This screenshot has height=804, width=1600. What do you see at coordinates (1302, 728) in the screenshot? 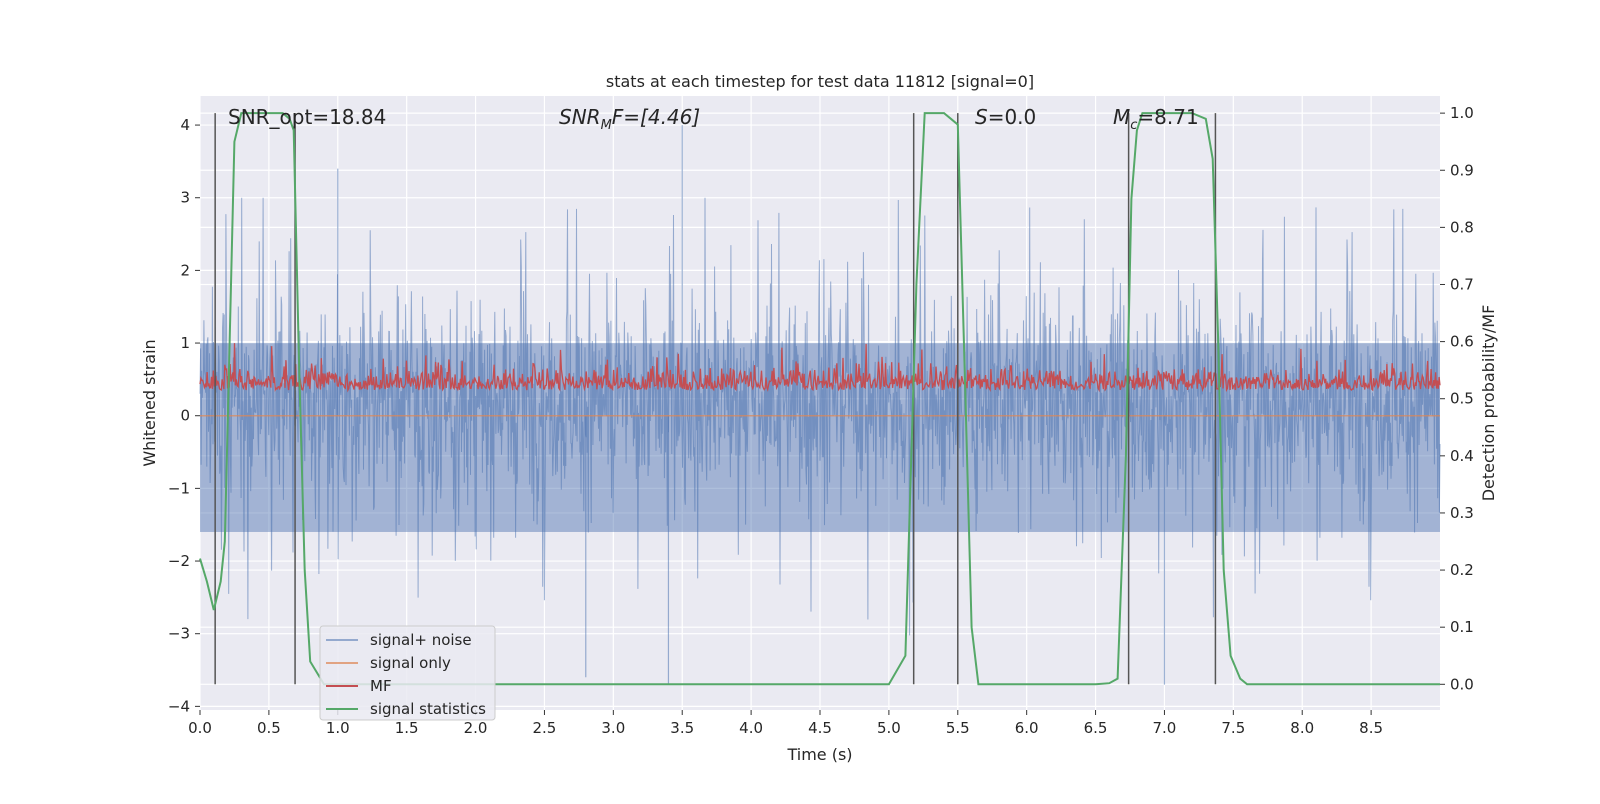
I see `x-tick-label: 8.0` at bounding box center [1302, 728].